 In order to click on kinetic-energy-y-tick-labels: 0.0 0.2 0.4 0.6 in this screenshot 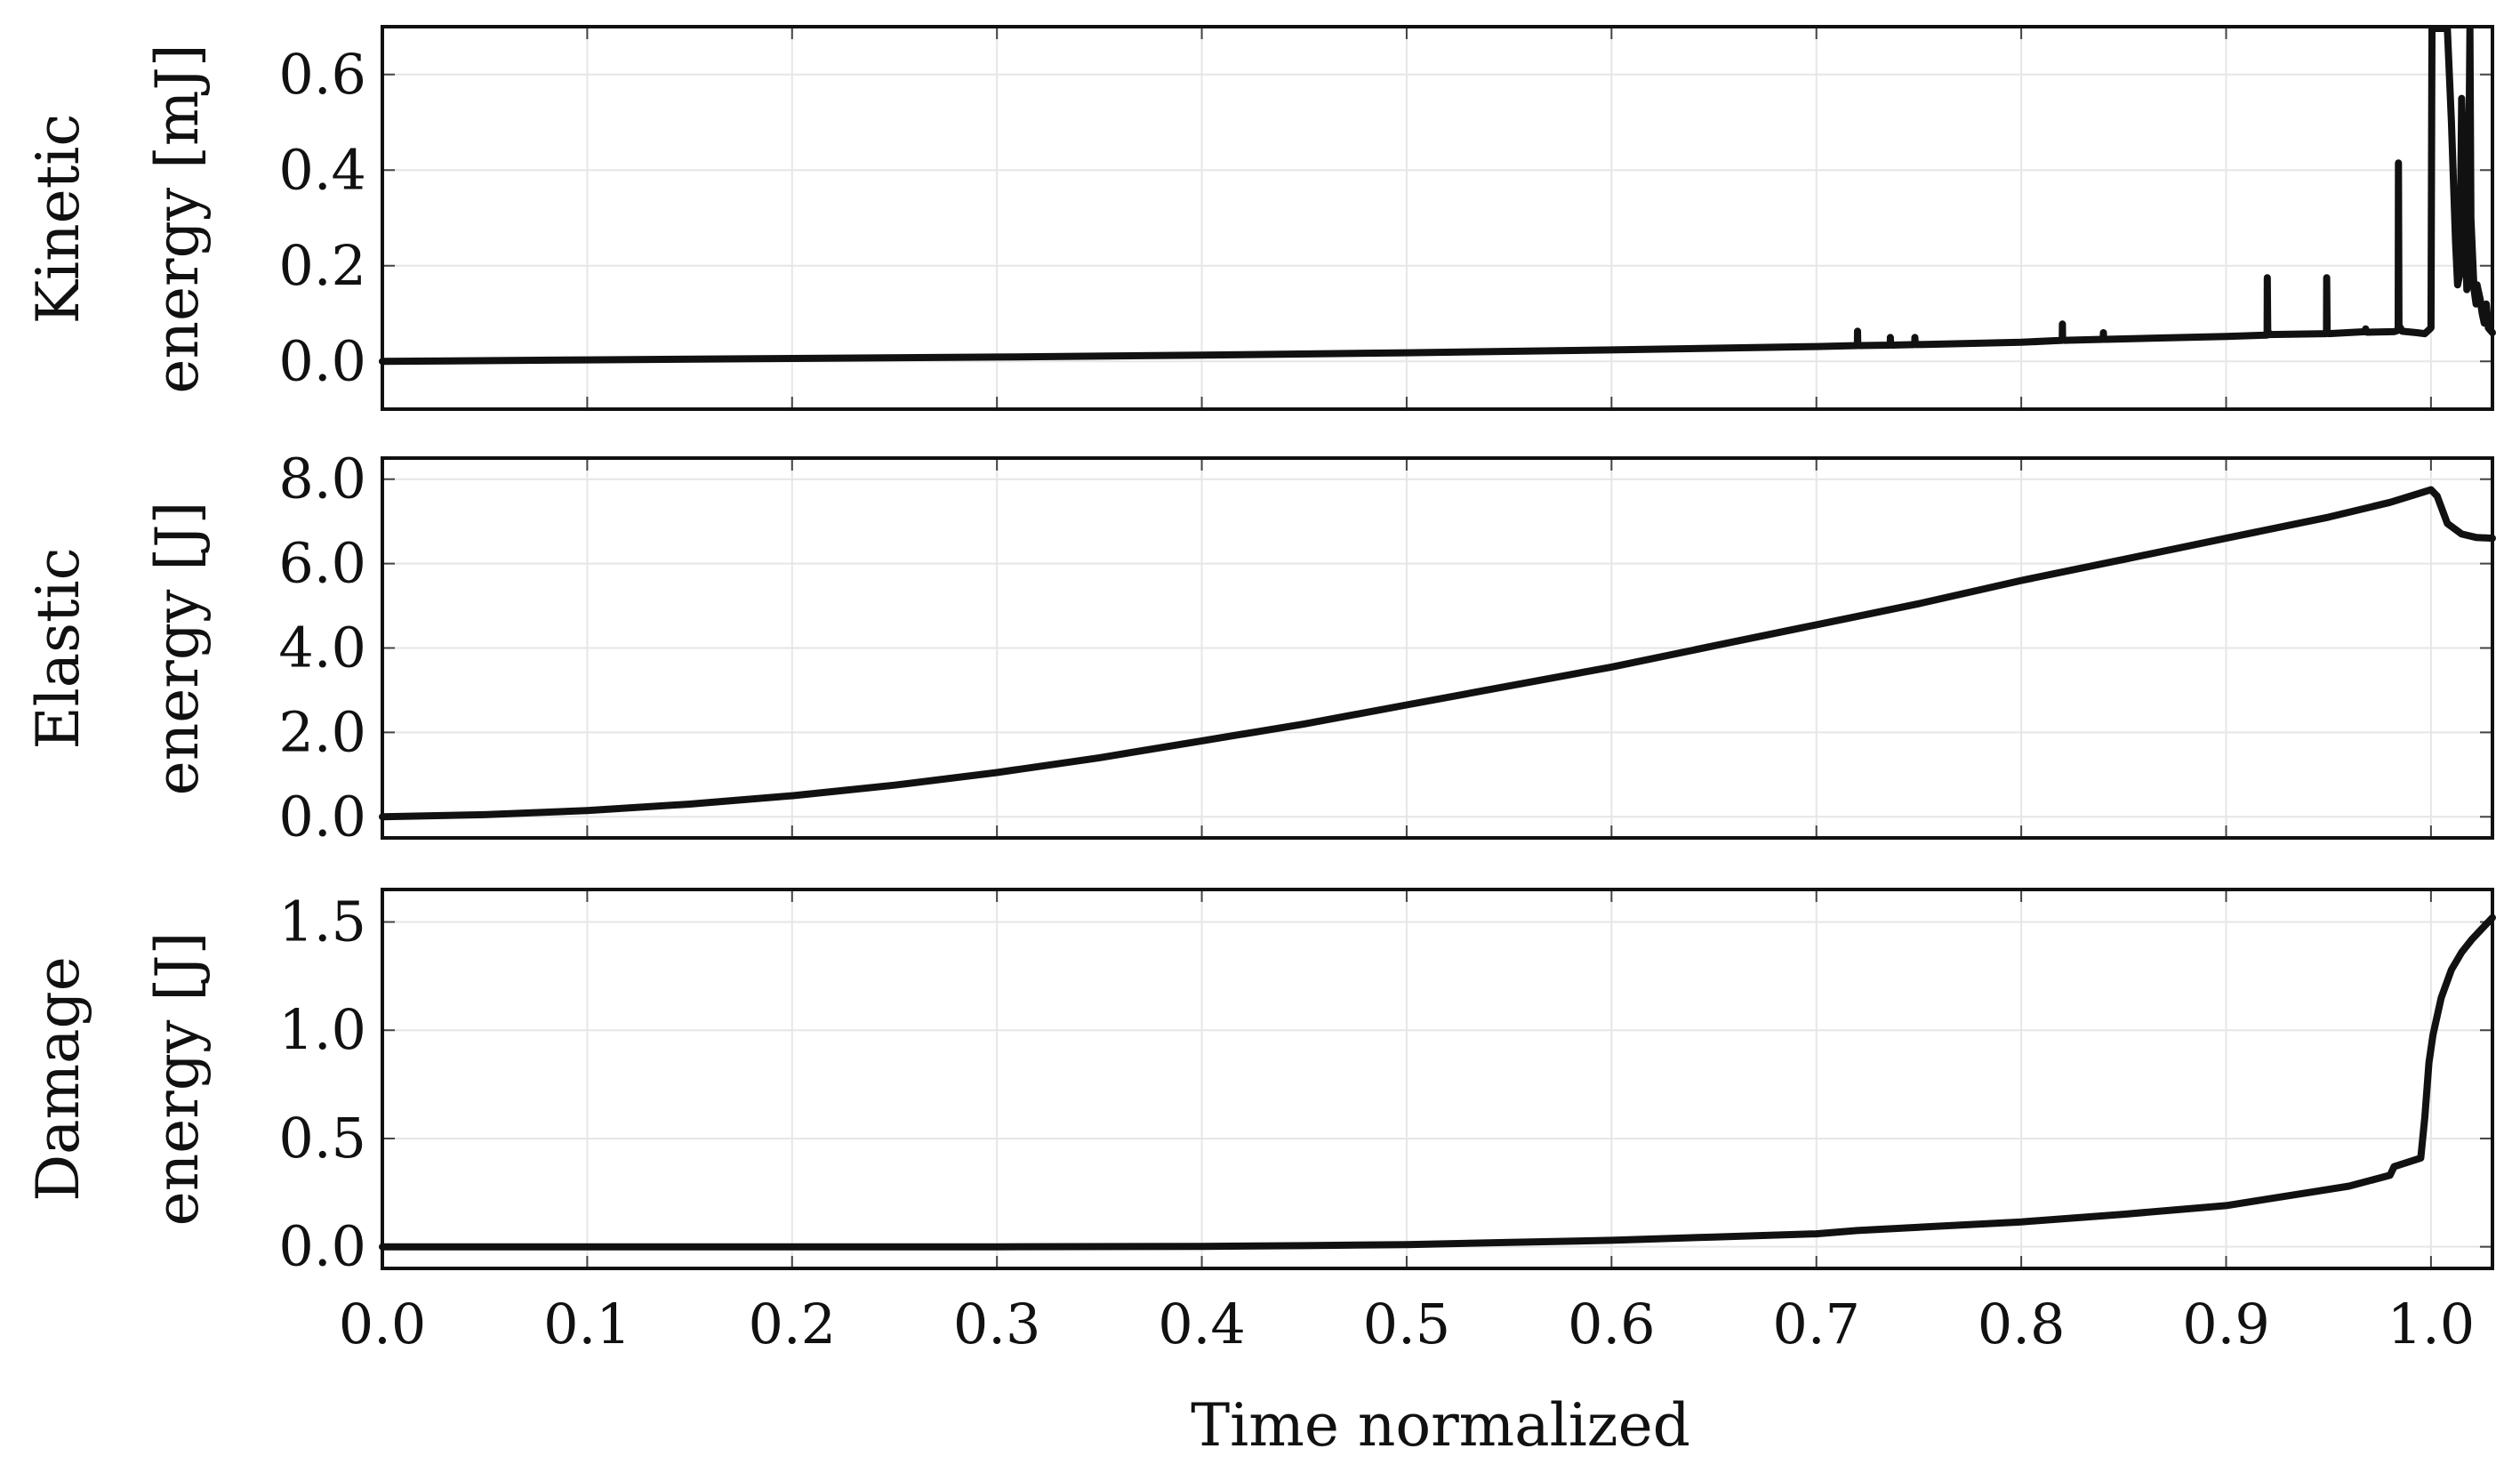, I will do `click(322, 218)`.